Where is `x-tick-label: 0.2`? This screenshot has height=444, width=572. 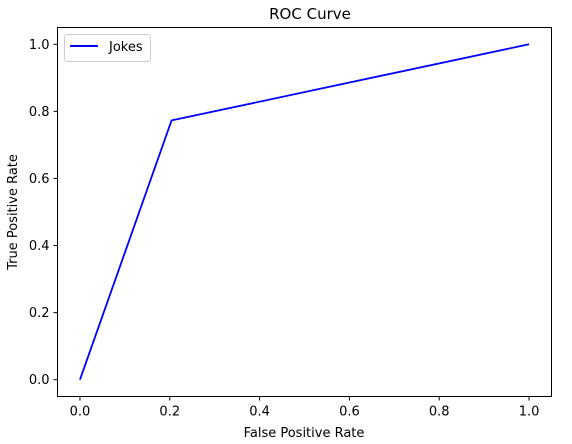
x-tick-label: 0.2 is located at coordinates (169, 412).